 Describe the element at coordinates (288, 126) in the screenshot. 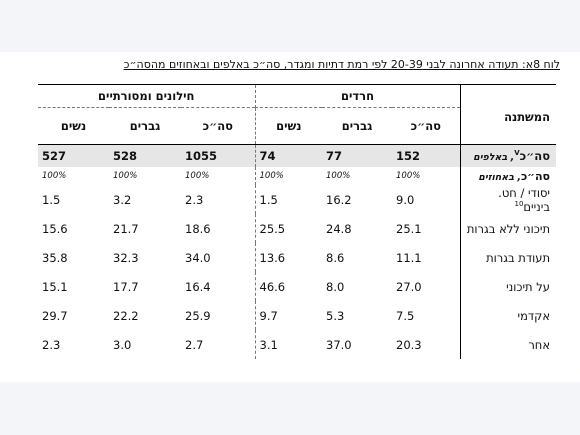

I see `header-haredi-women: נשים` at that location.